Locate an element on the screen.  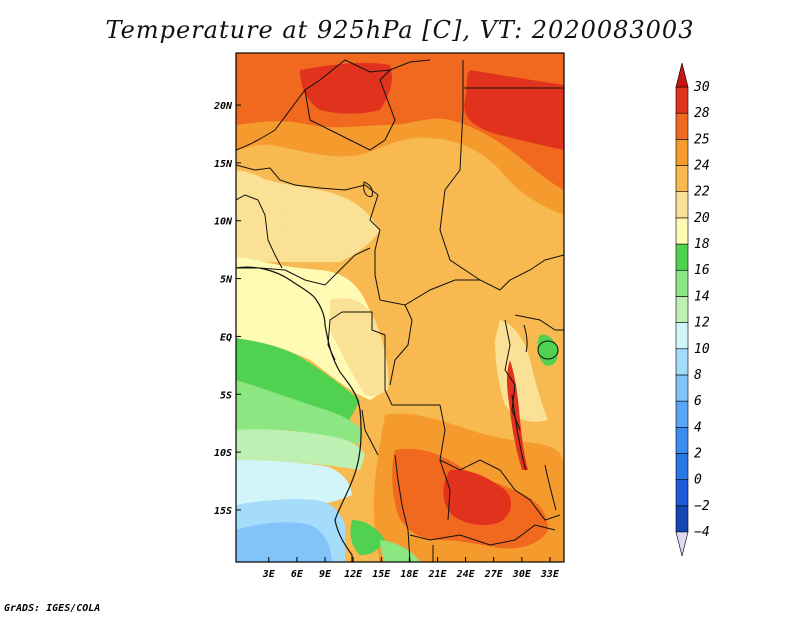
y-axis: 20N 15N 10N 5N EQ 5S 10S 15S is located at coordinates (227, 309).